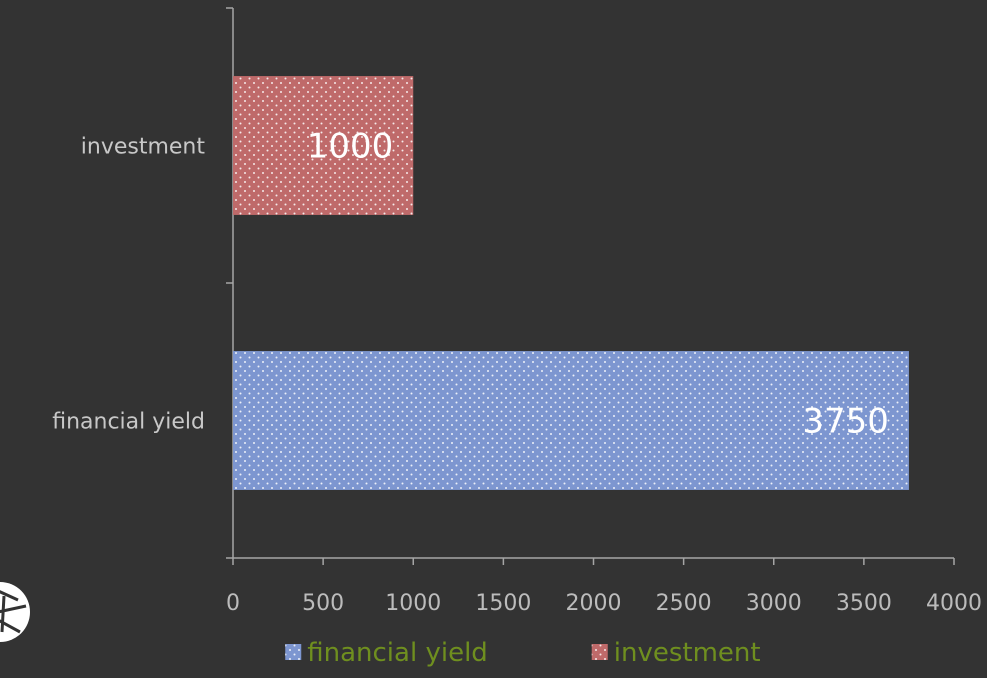 The height and width of the screenshot is (678, 987). Describe the element at coordinates (15, 612) in the screenshot. I see `logo-icon` at that location.